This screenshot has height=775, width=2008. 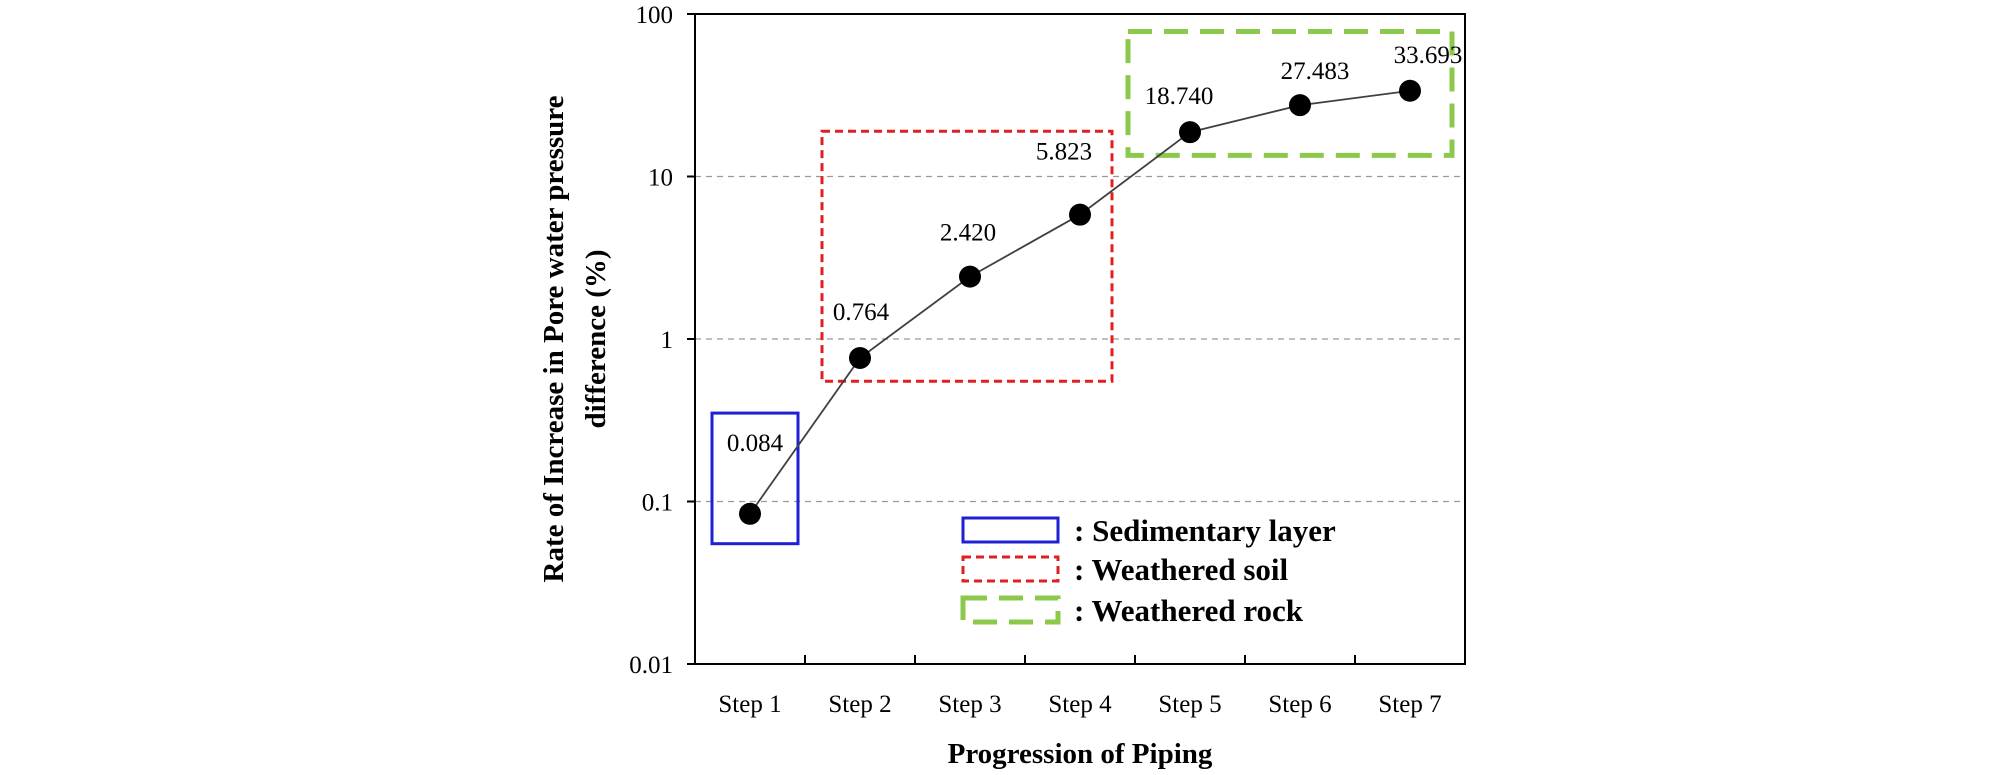 What do you see at coordinates (1189, 610) in the screenshot?
I see `legend-label: : Weathered rock` at bounding box center [1189, 610].